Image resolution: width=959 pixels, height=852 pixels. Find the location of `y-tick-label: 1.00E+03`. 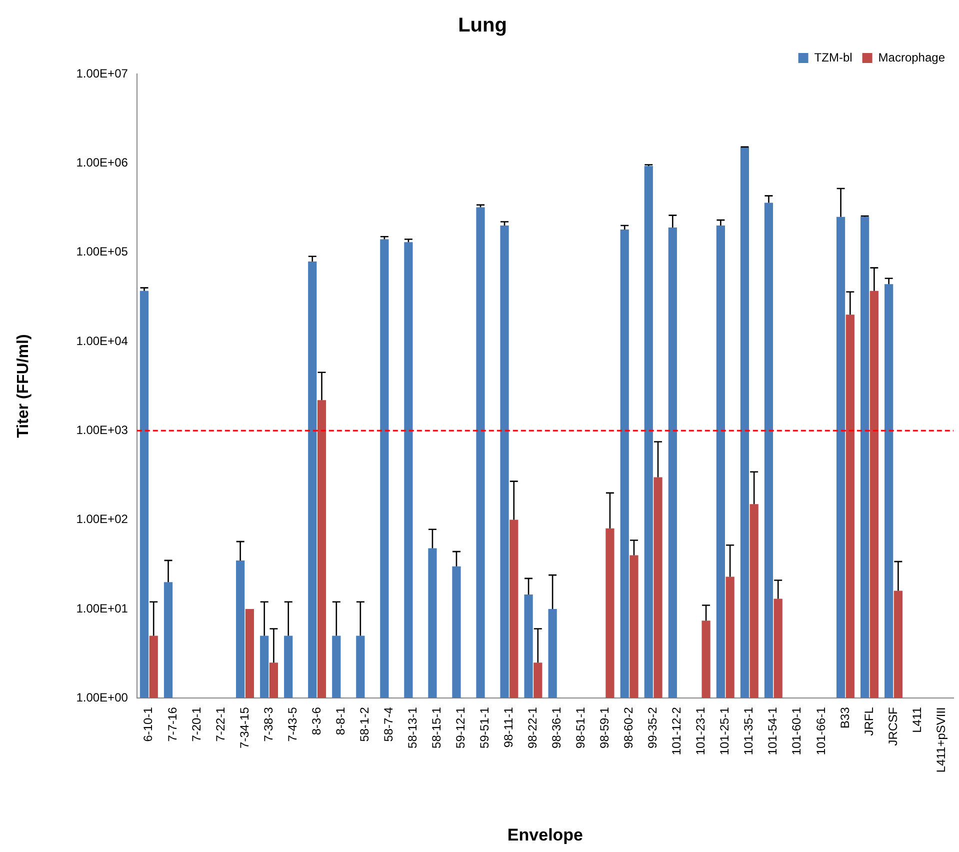

y-tick-label: 1.00E+03 is located at coordinates (102, 429).